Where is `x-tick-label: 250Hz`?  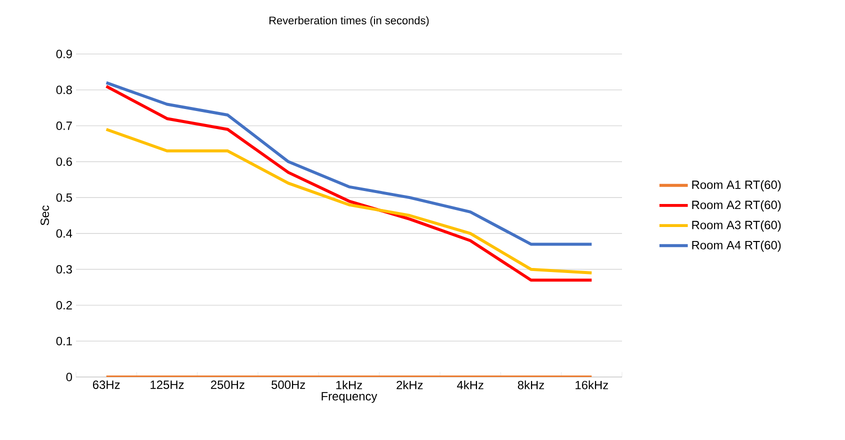
x-tick-label: 250Hz is located at coordinates (227, 384).